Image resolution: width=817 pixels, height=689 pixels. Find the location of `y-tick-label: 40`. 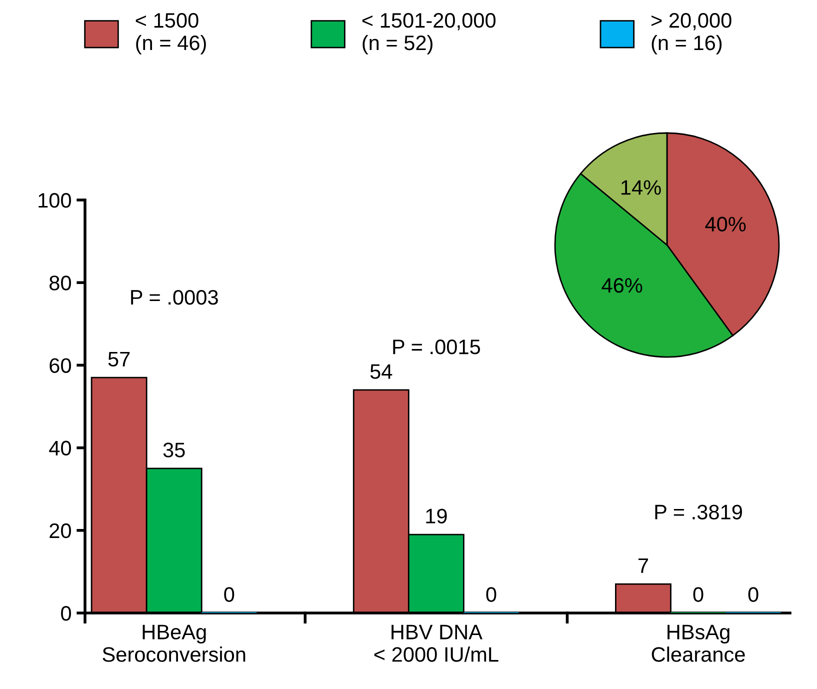

y-tick-label: 40 is located at coordinates (60, 448).